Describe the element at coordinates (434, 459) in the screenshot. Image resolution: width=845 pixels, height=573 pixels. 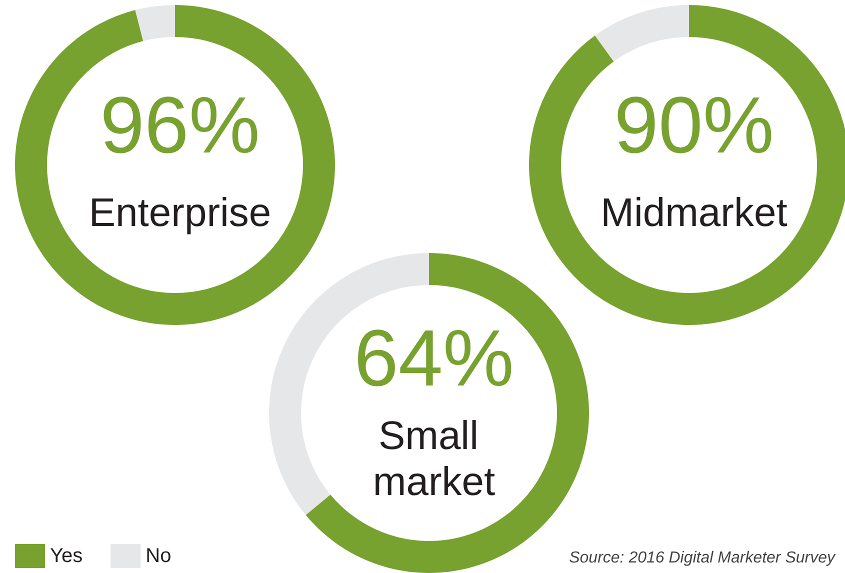
I see `slice-label: Small market` at that location.